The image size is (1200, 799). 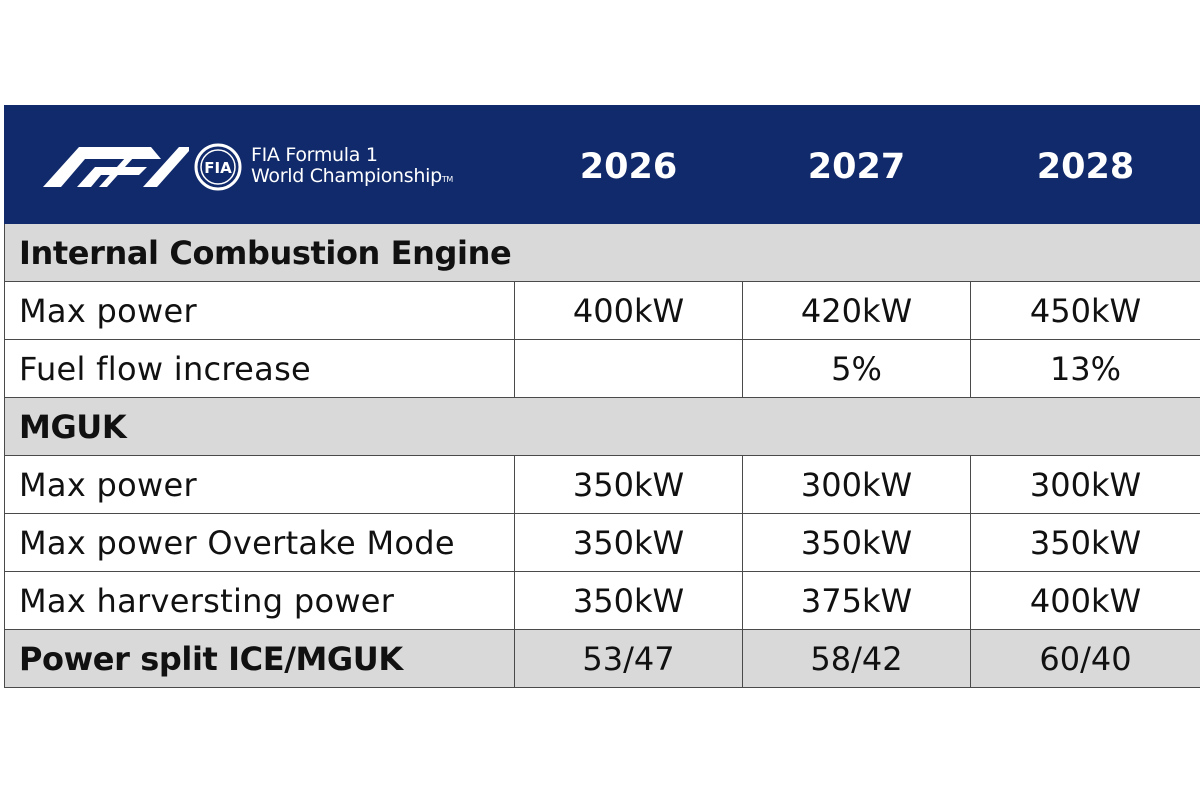 I want to click on championship-title: FIA Formula 1 World ChampionshipTM, so click(x=352, y=166).